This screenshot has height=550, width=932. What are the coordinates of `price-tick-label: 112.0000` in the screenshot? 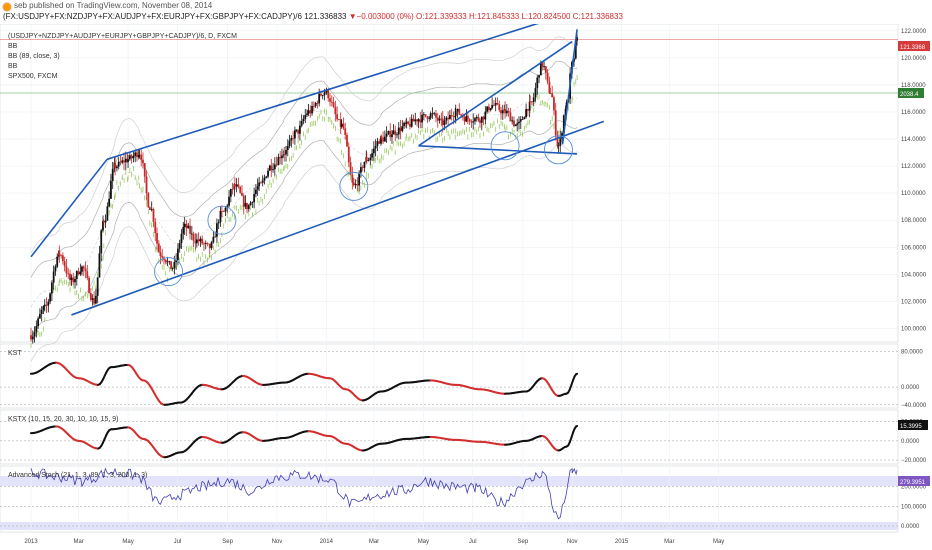 It's located at (913, 167).